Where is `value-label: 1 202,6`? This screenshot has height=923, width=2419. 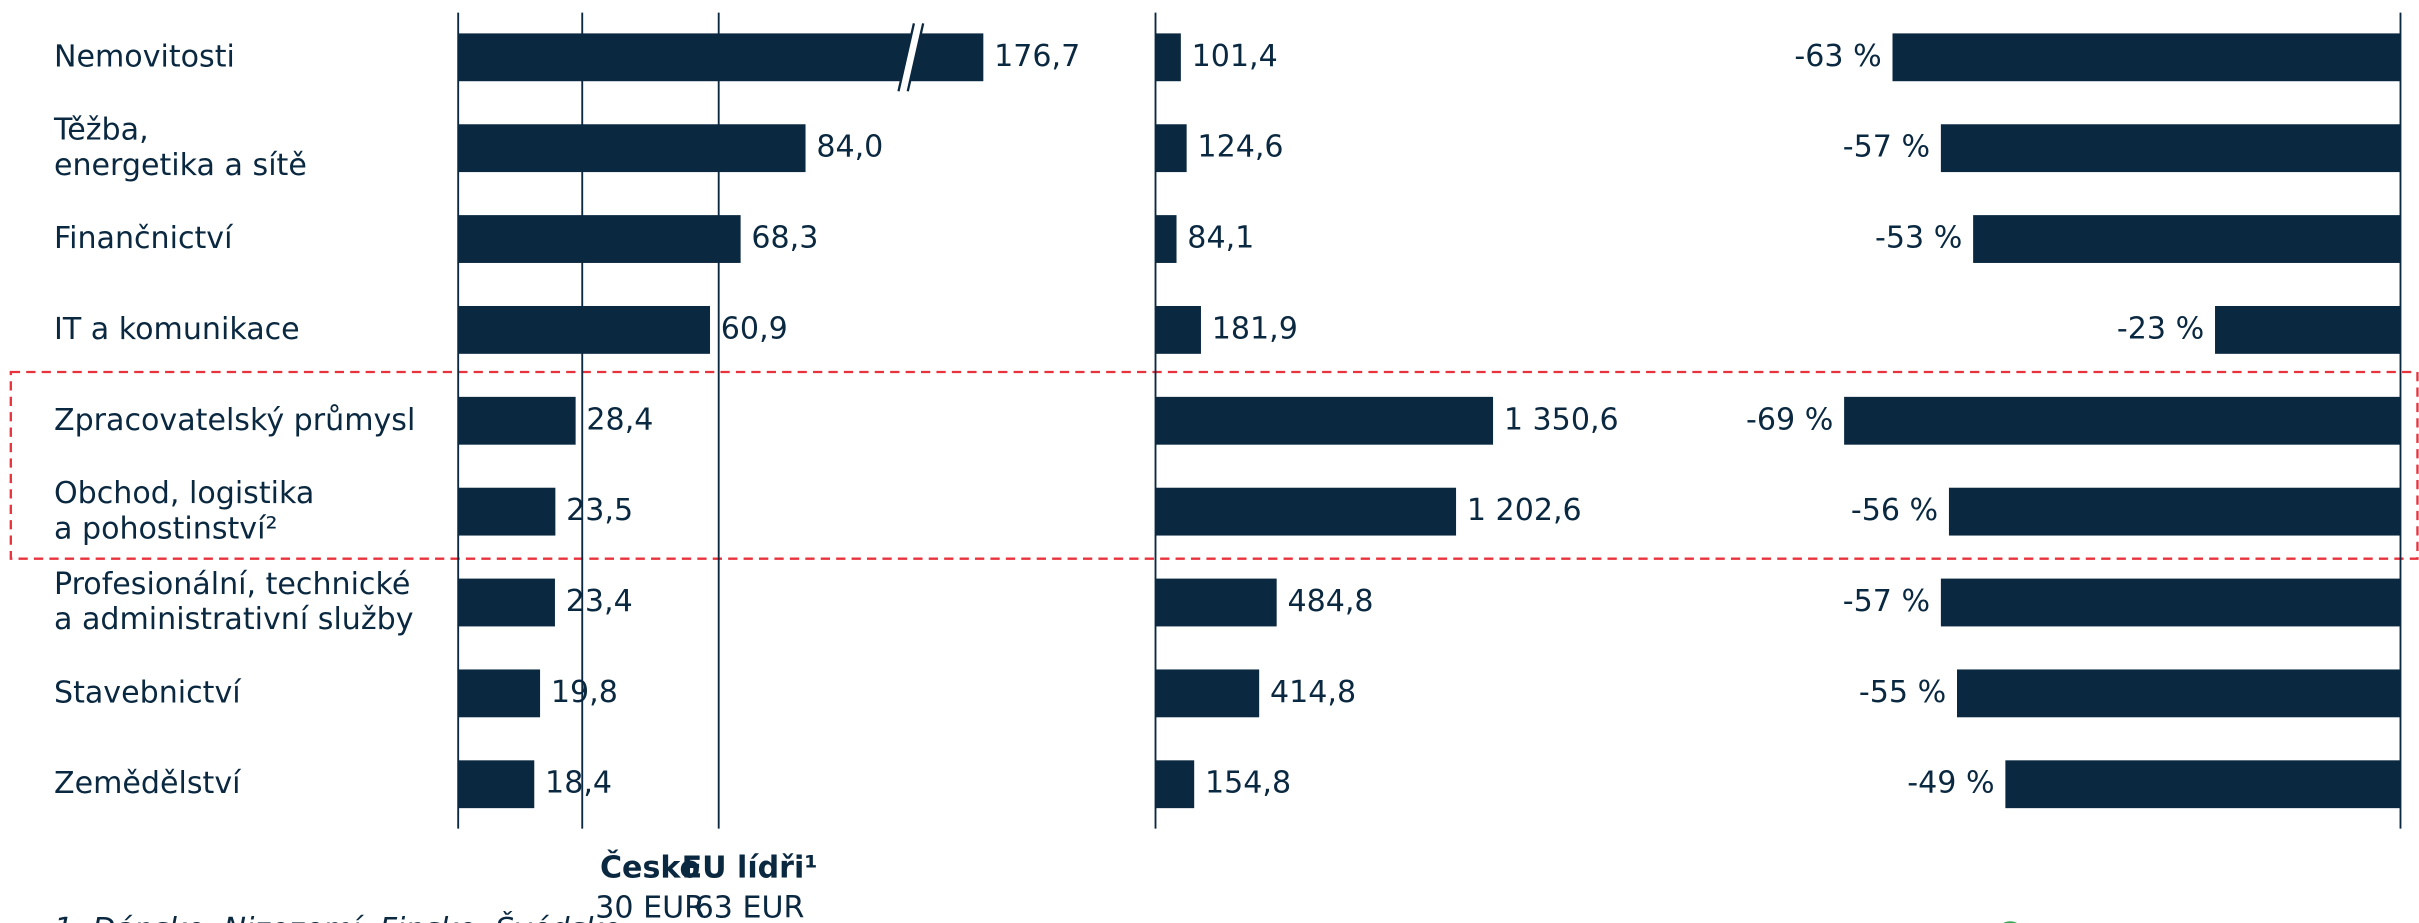 value-label: 1 202,6 is located at coordinates (1524, 510).